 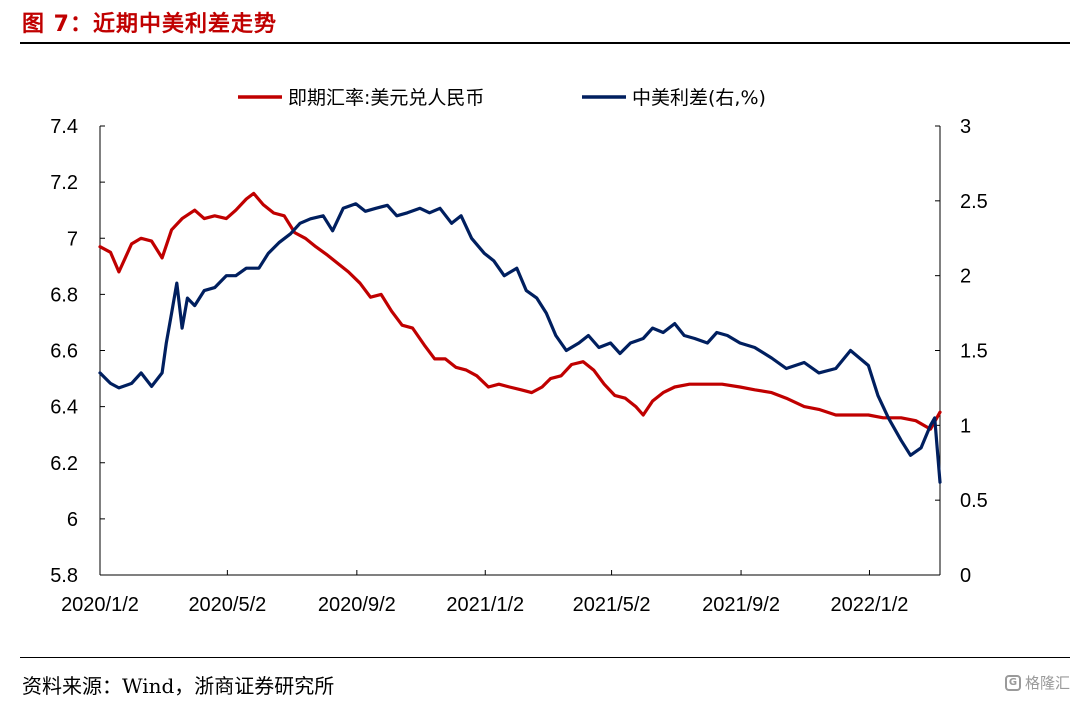 What do you see at coordinates (357, 605) in the screenshot?
I see `x-tick-label: 2020/9/2` at bounding box center [357, 605].